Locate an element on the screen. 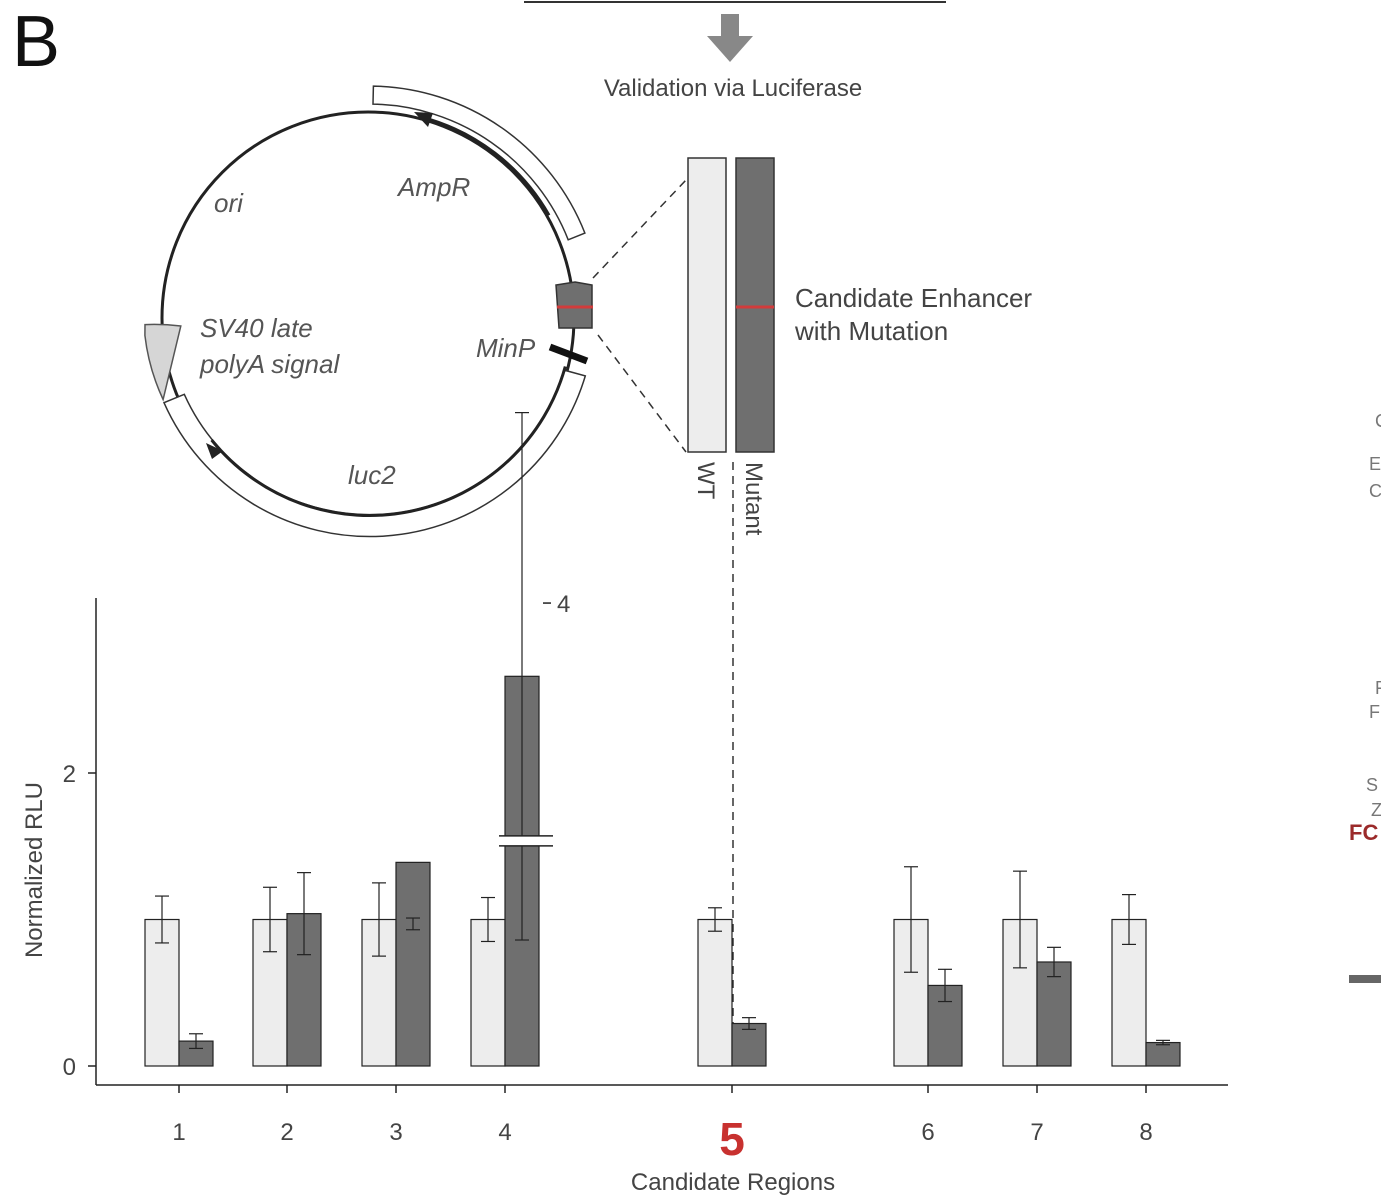  x-axis-title: Candidate Regions is located at coordinates (733, 1182).